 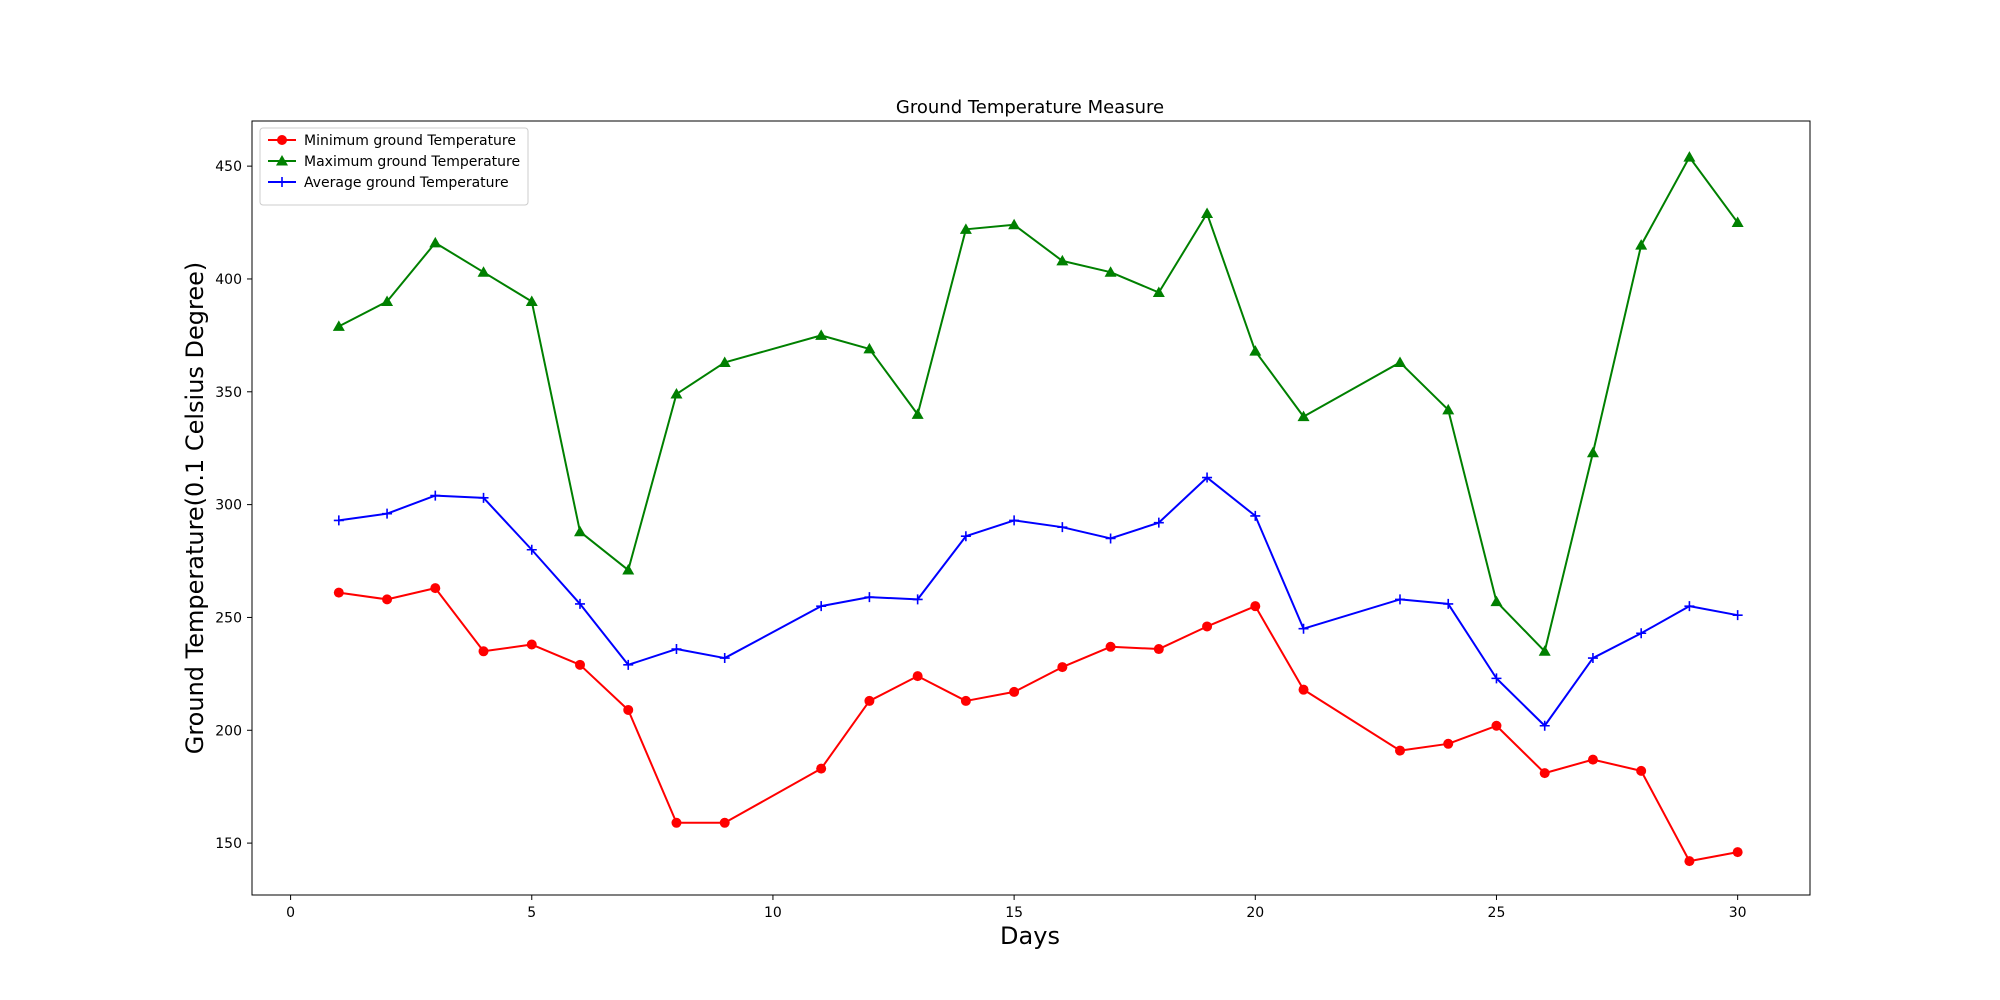 I want to click on y-tick-label: 250, so click(x=228, y=618).